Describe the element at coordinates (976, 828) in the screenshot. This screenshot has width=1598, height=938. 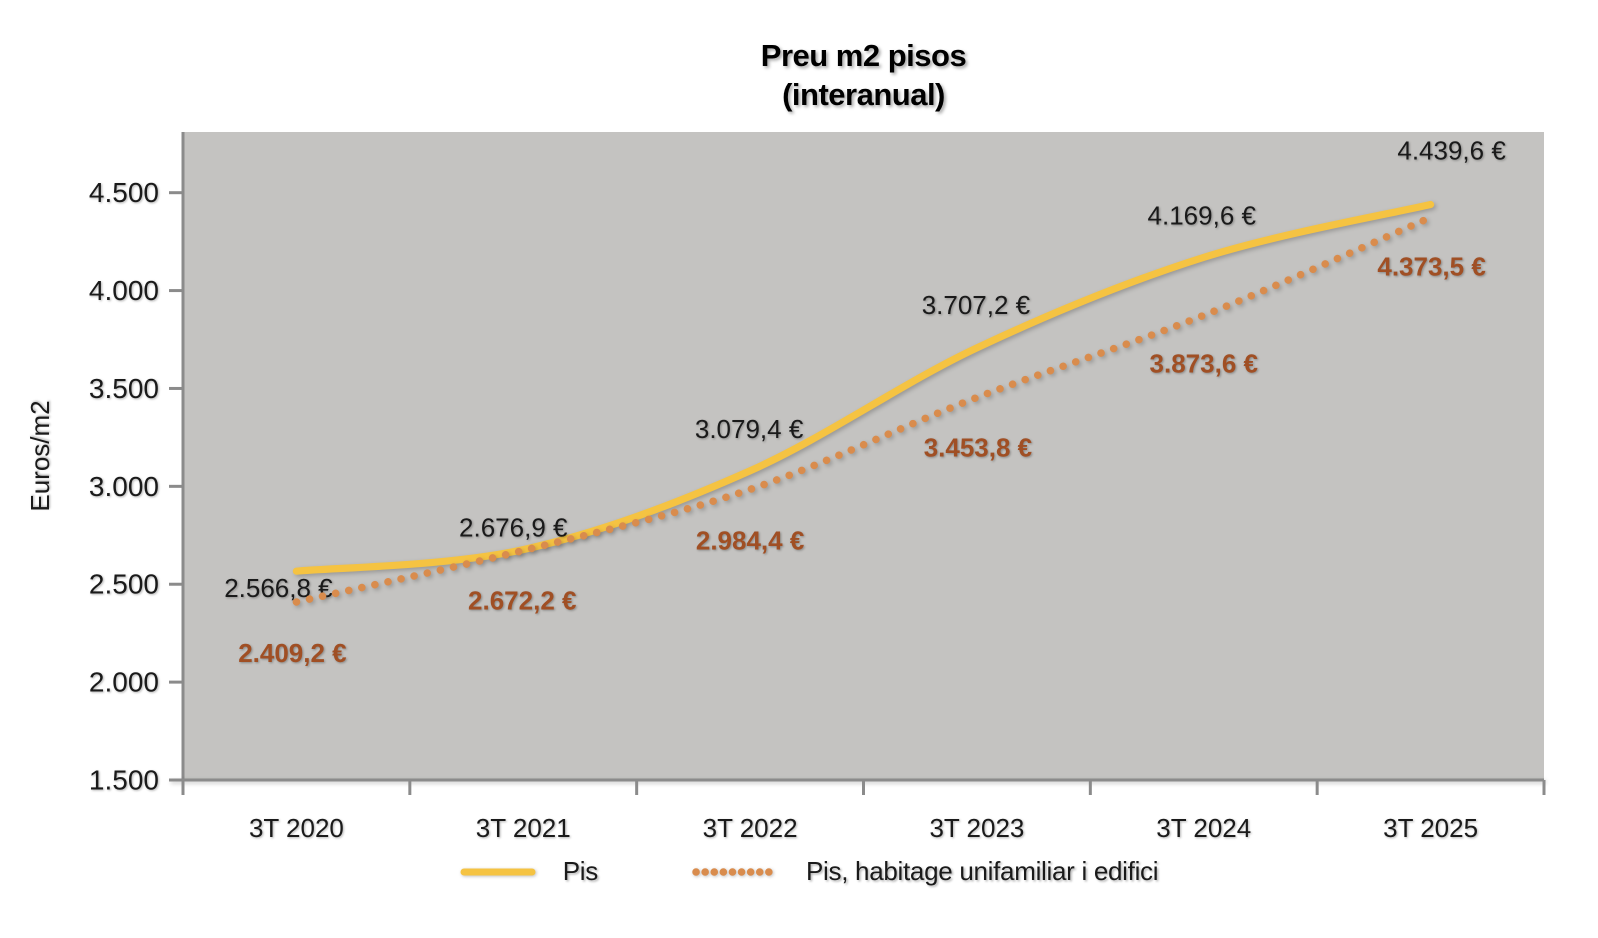
I see `x-tick-label: 3T 2023` at that location.